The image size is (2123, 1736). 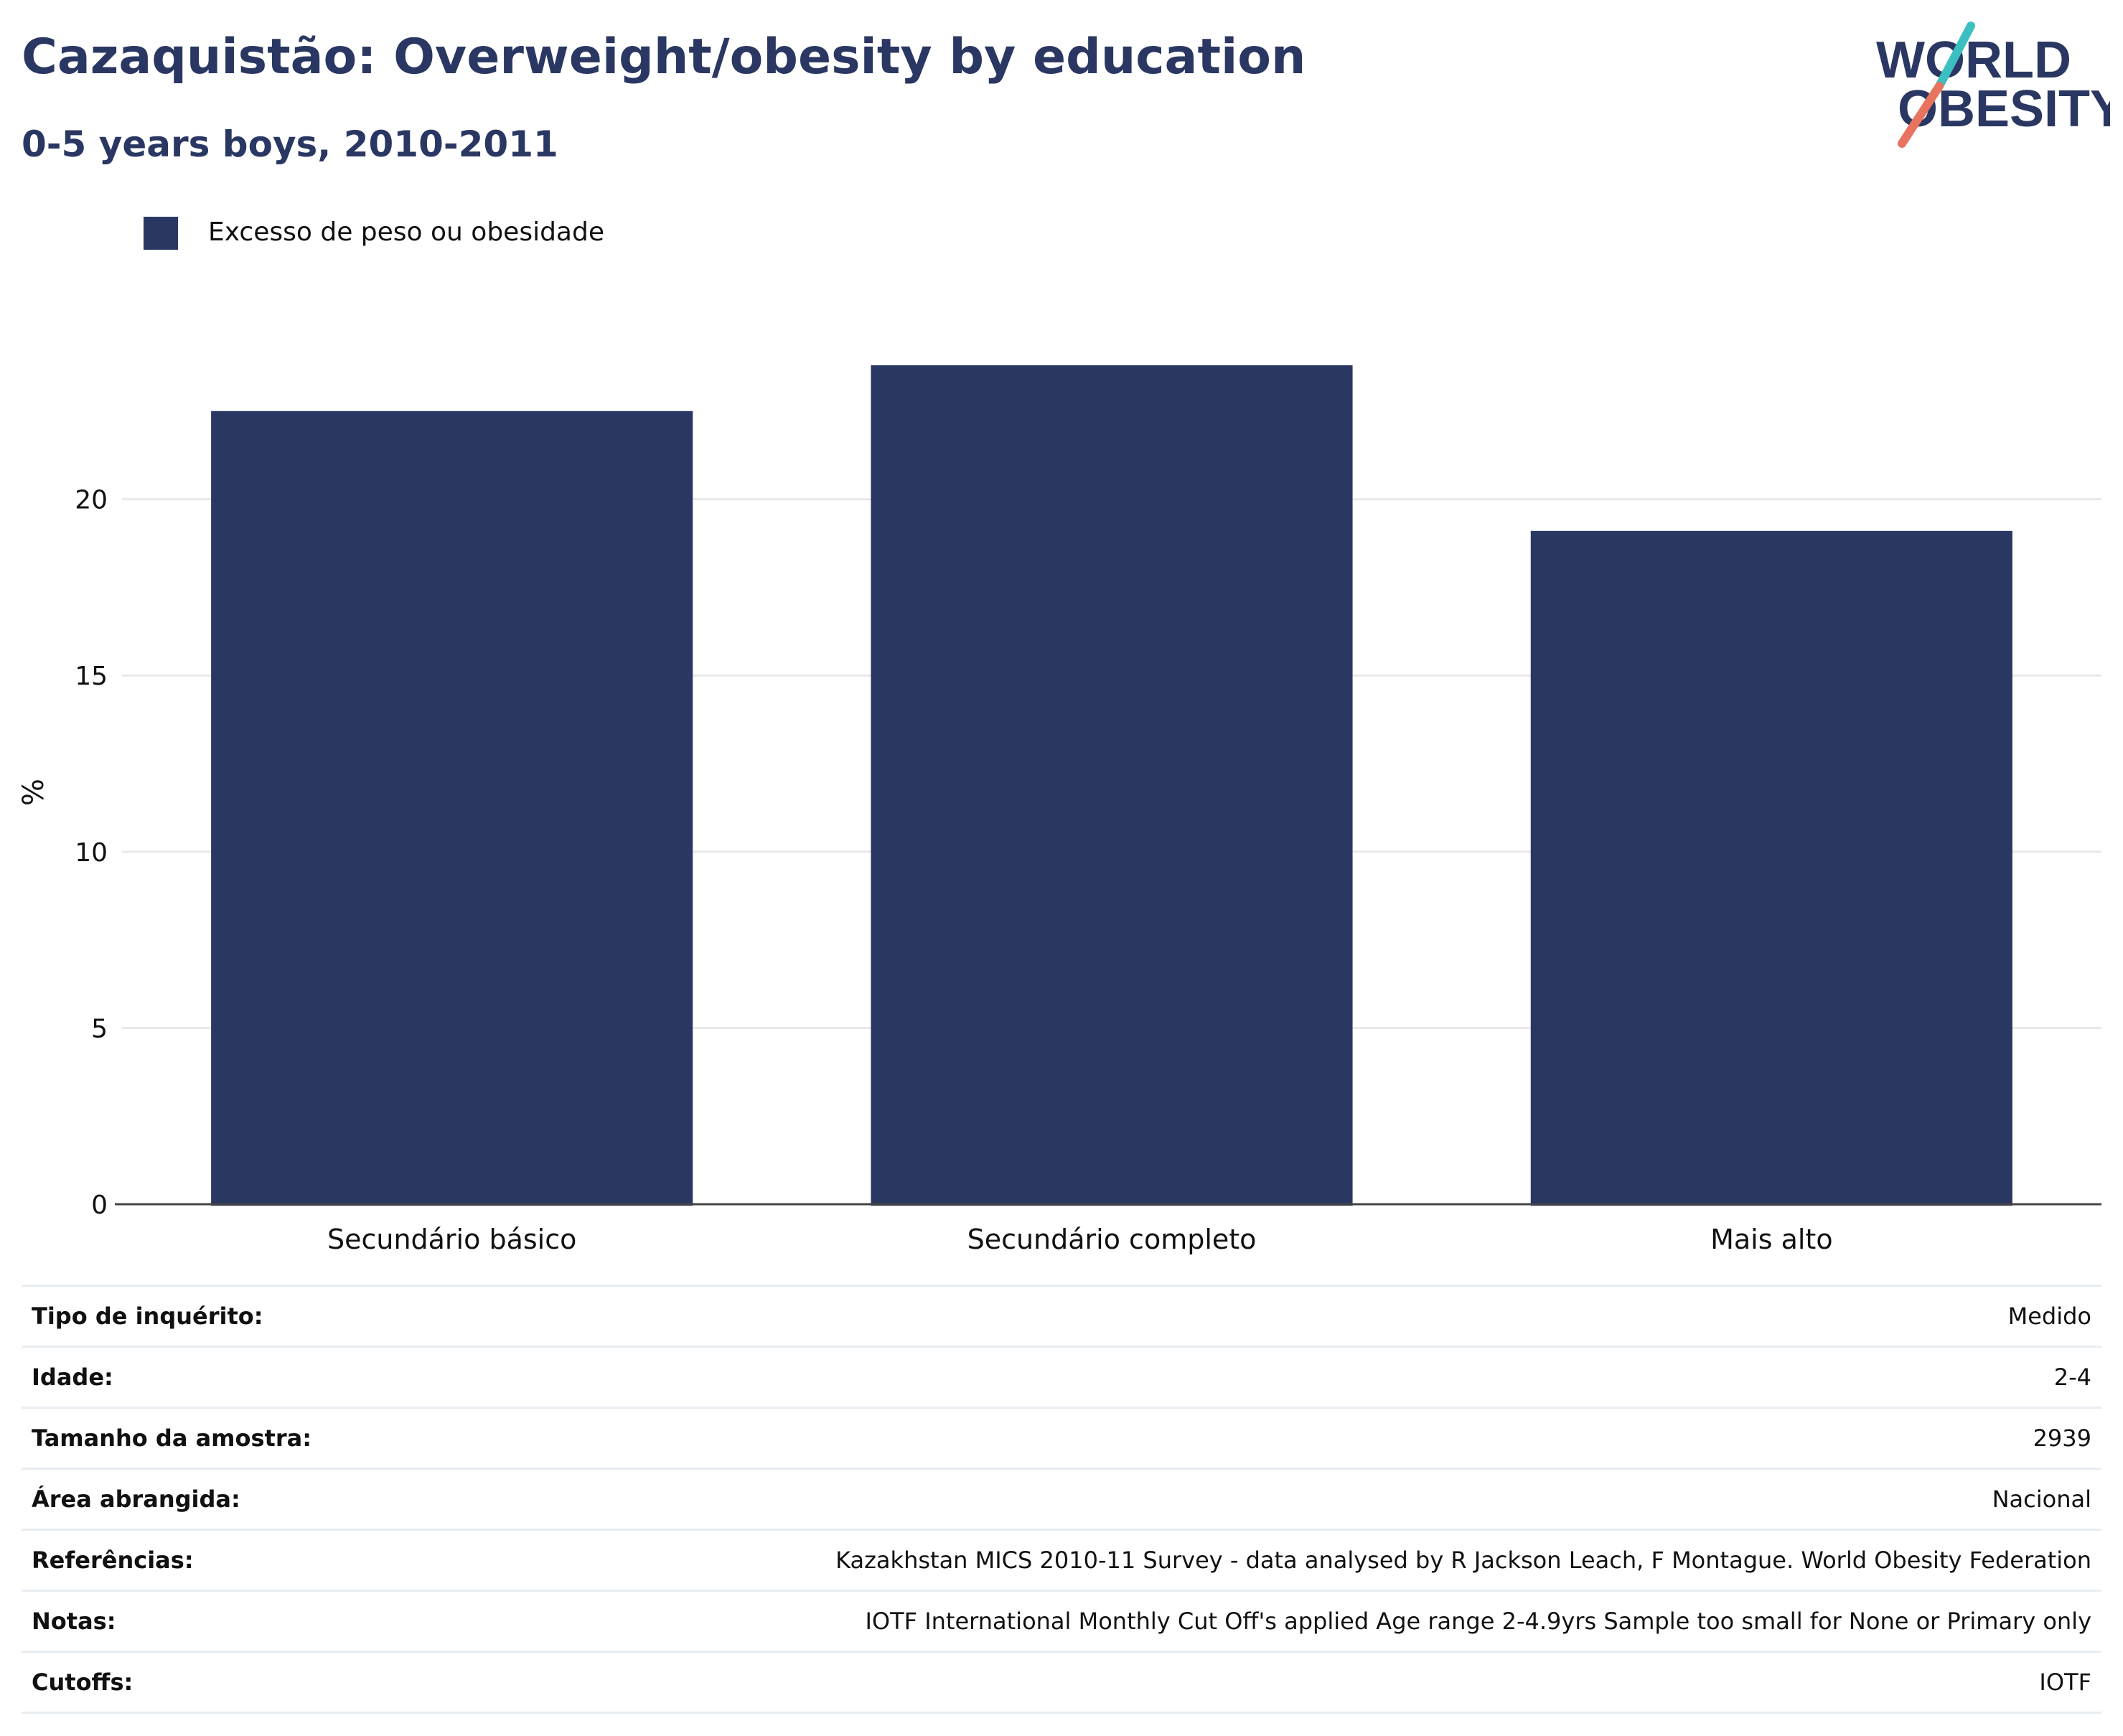 I want to click on chart-subtitle: 0-5 years boys, 2010-2011, so click(x=290, y=144).